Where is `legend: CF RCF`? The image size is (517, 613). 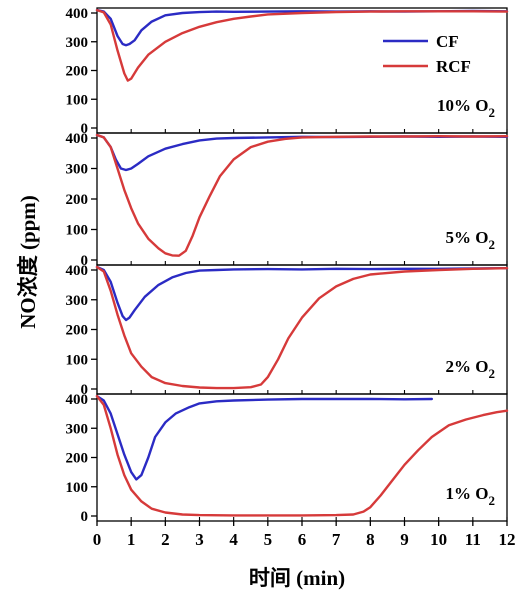
legend: CF RCF is located at coordinates (427, 54).